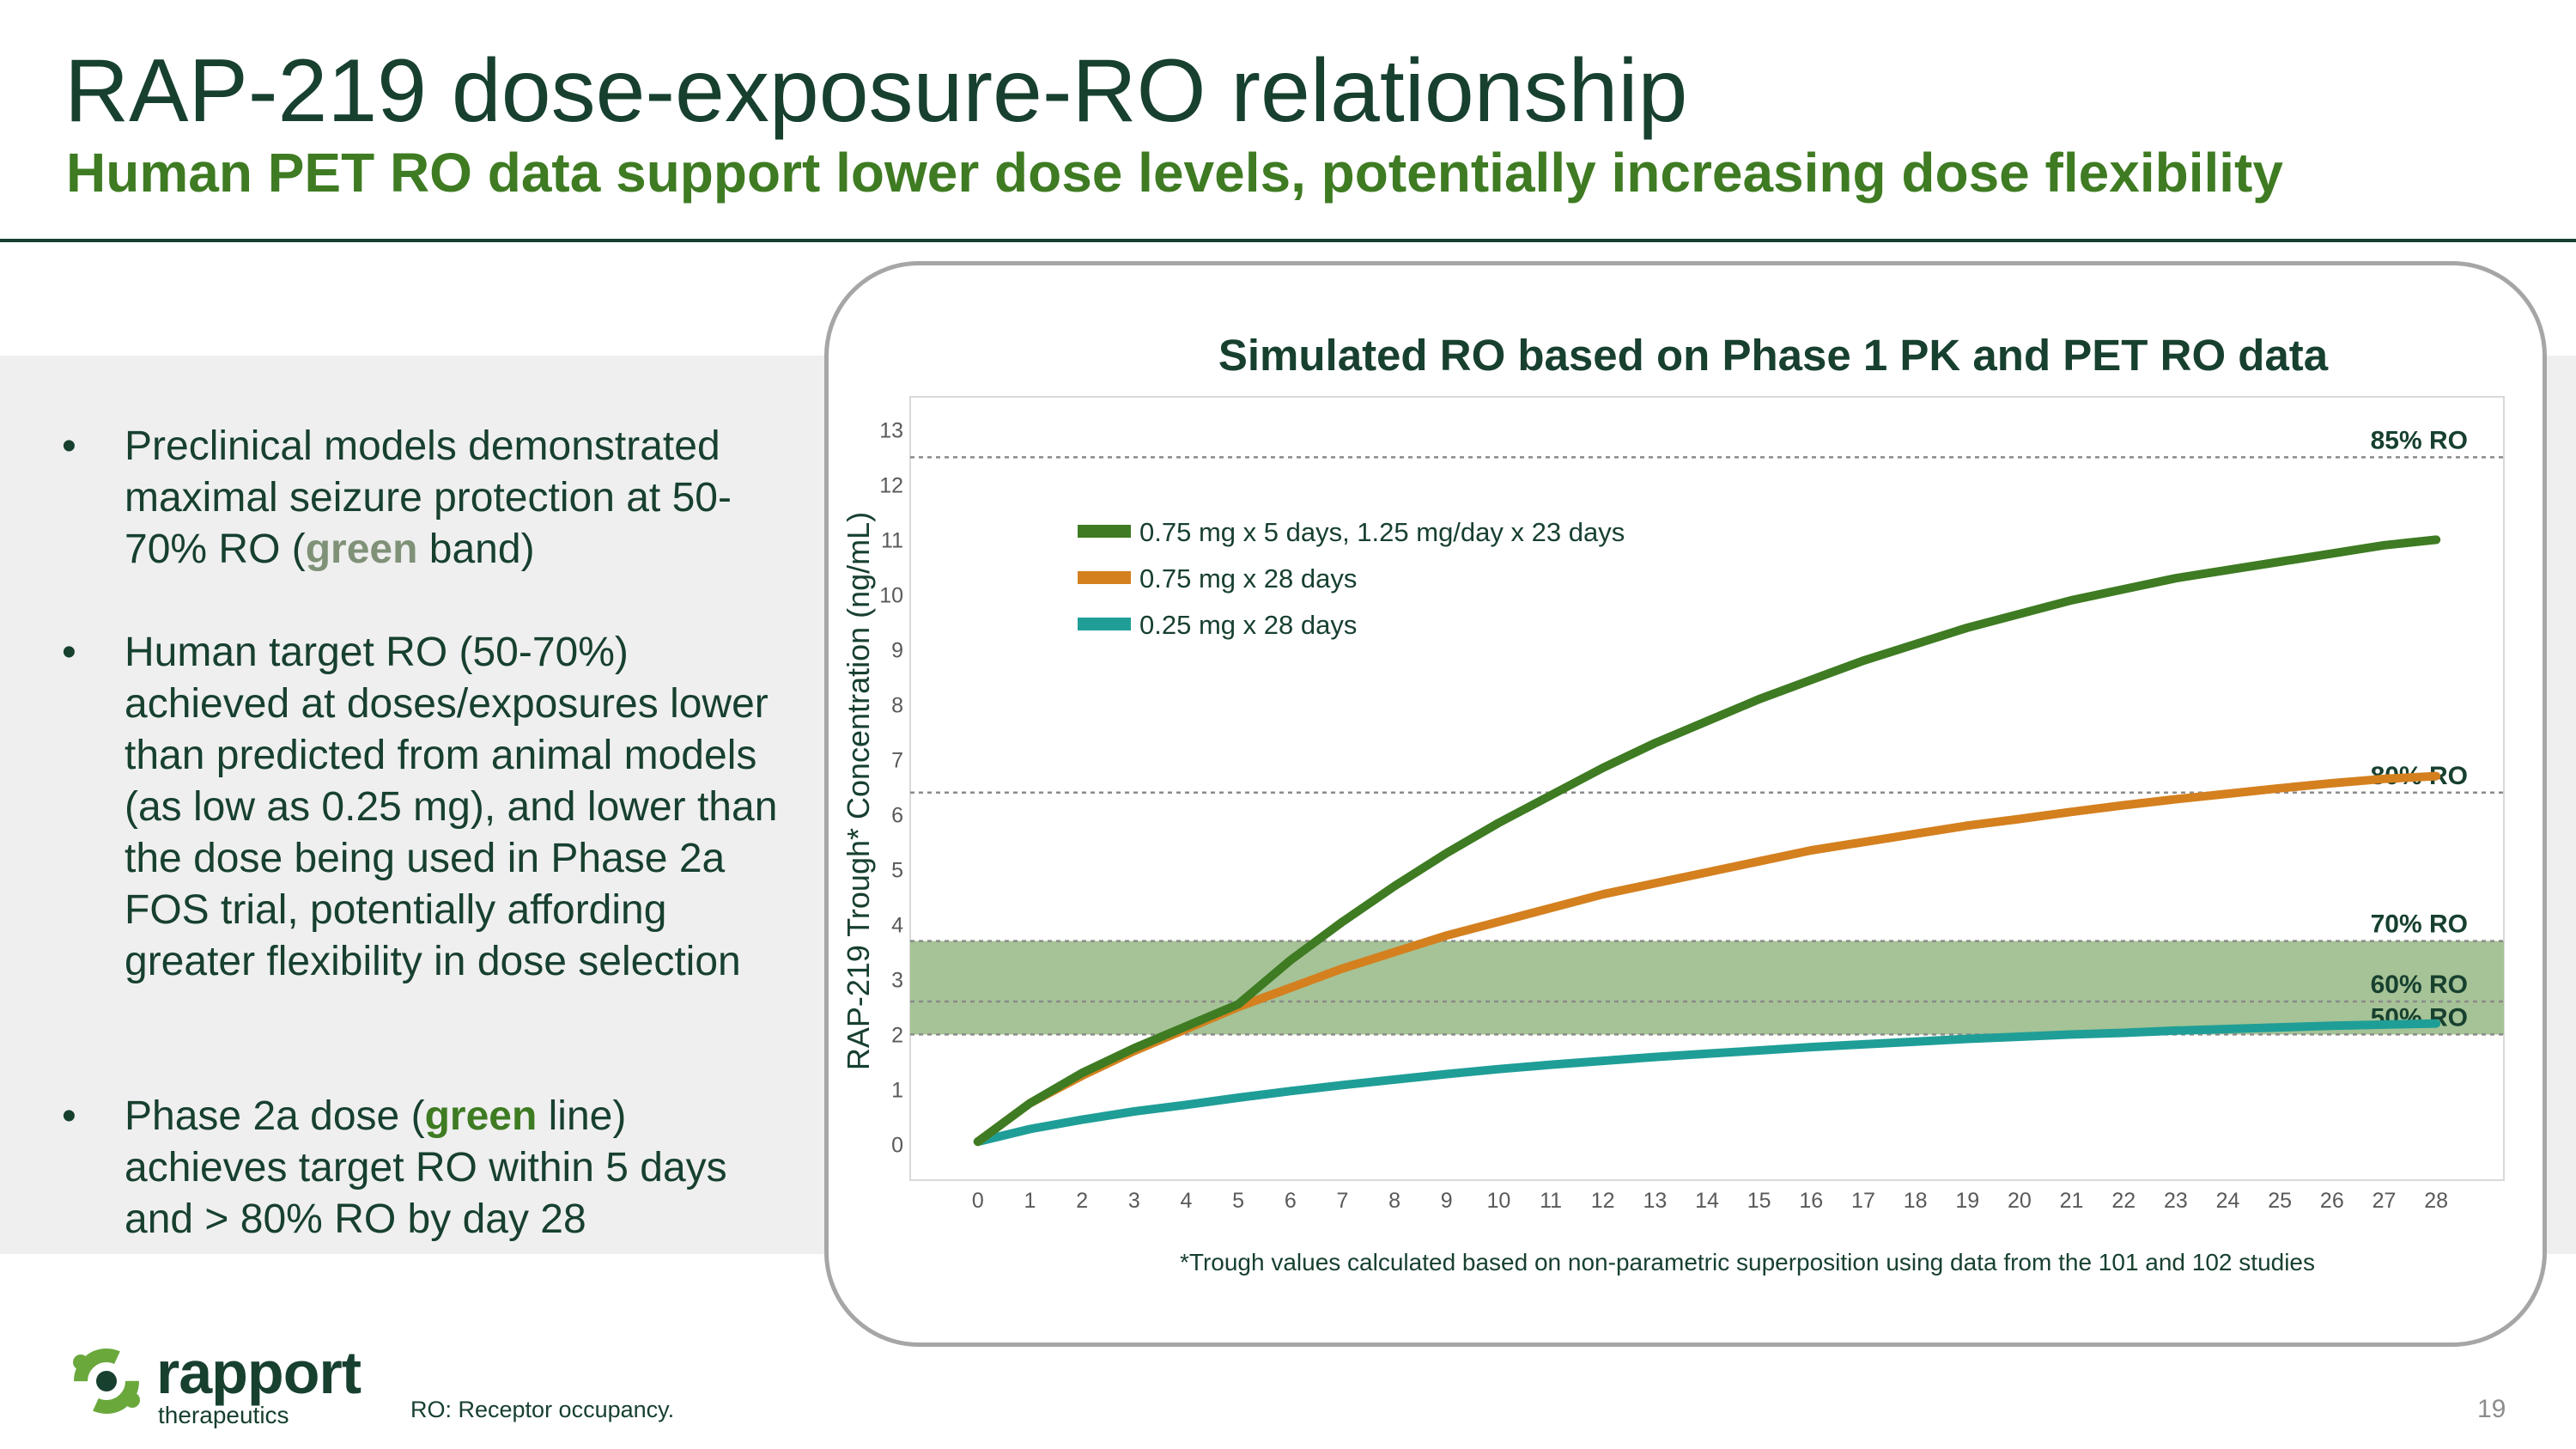  I want to click on x-tick-label: 6, so click(1291, 1201).